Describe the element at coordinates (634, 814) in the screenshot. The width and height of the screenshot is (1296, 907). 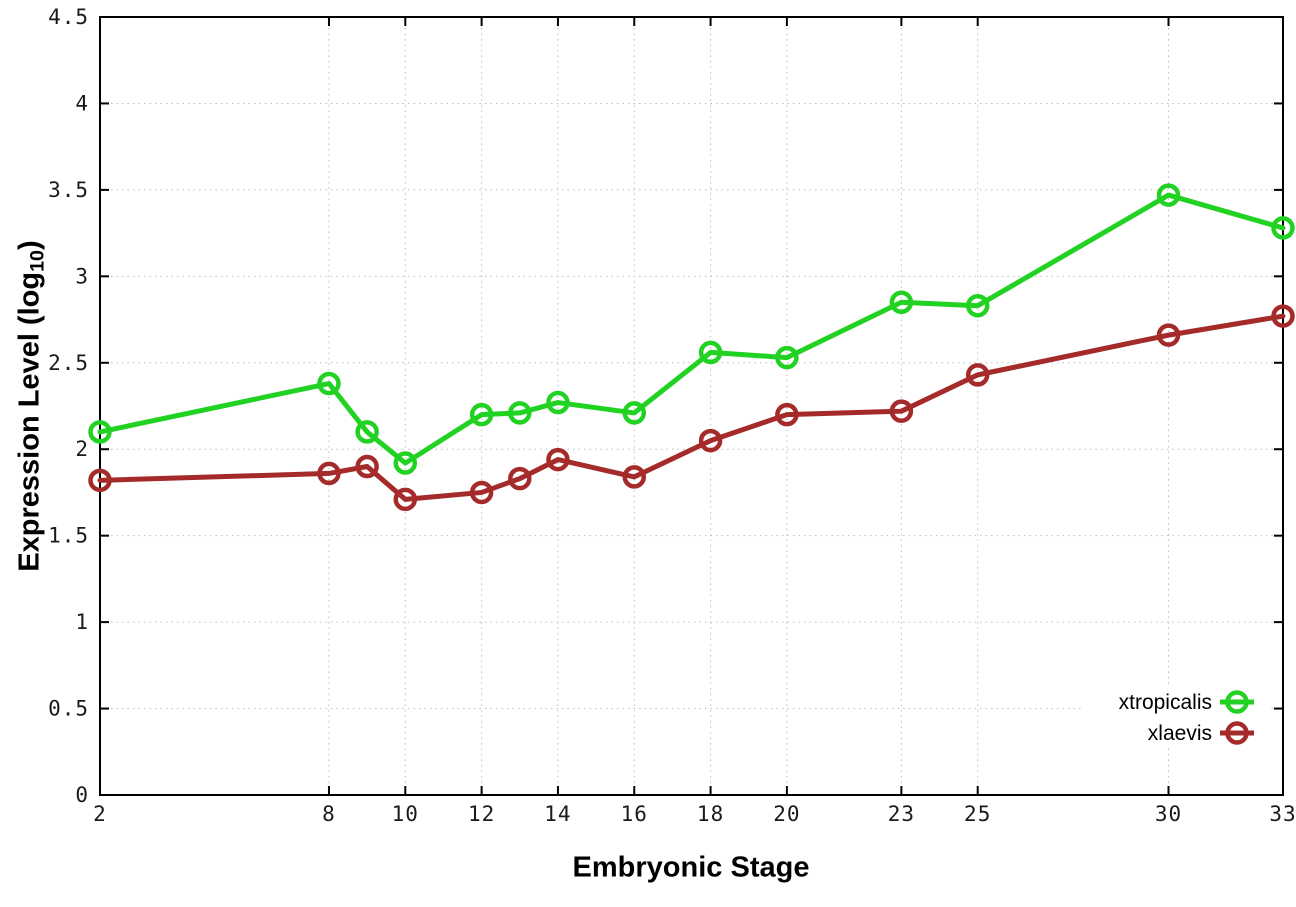
I see `x-tick-label: 16` at that location.